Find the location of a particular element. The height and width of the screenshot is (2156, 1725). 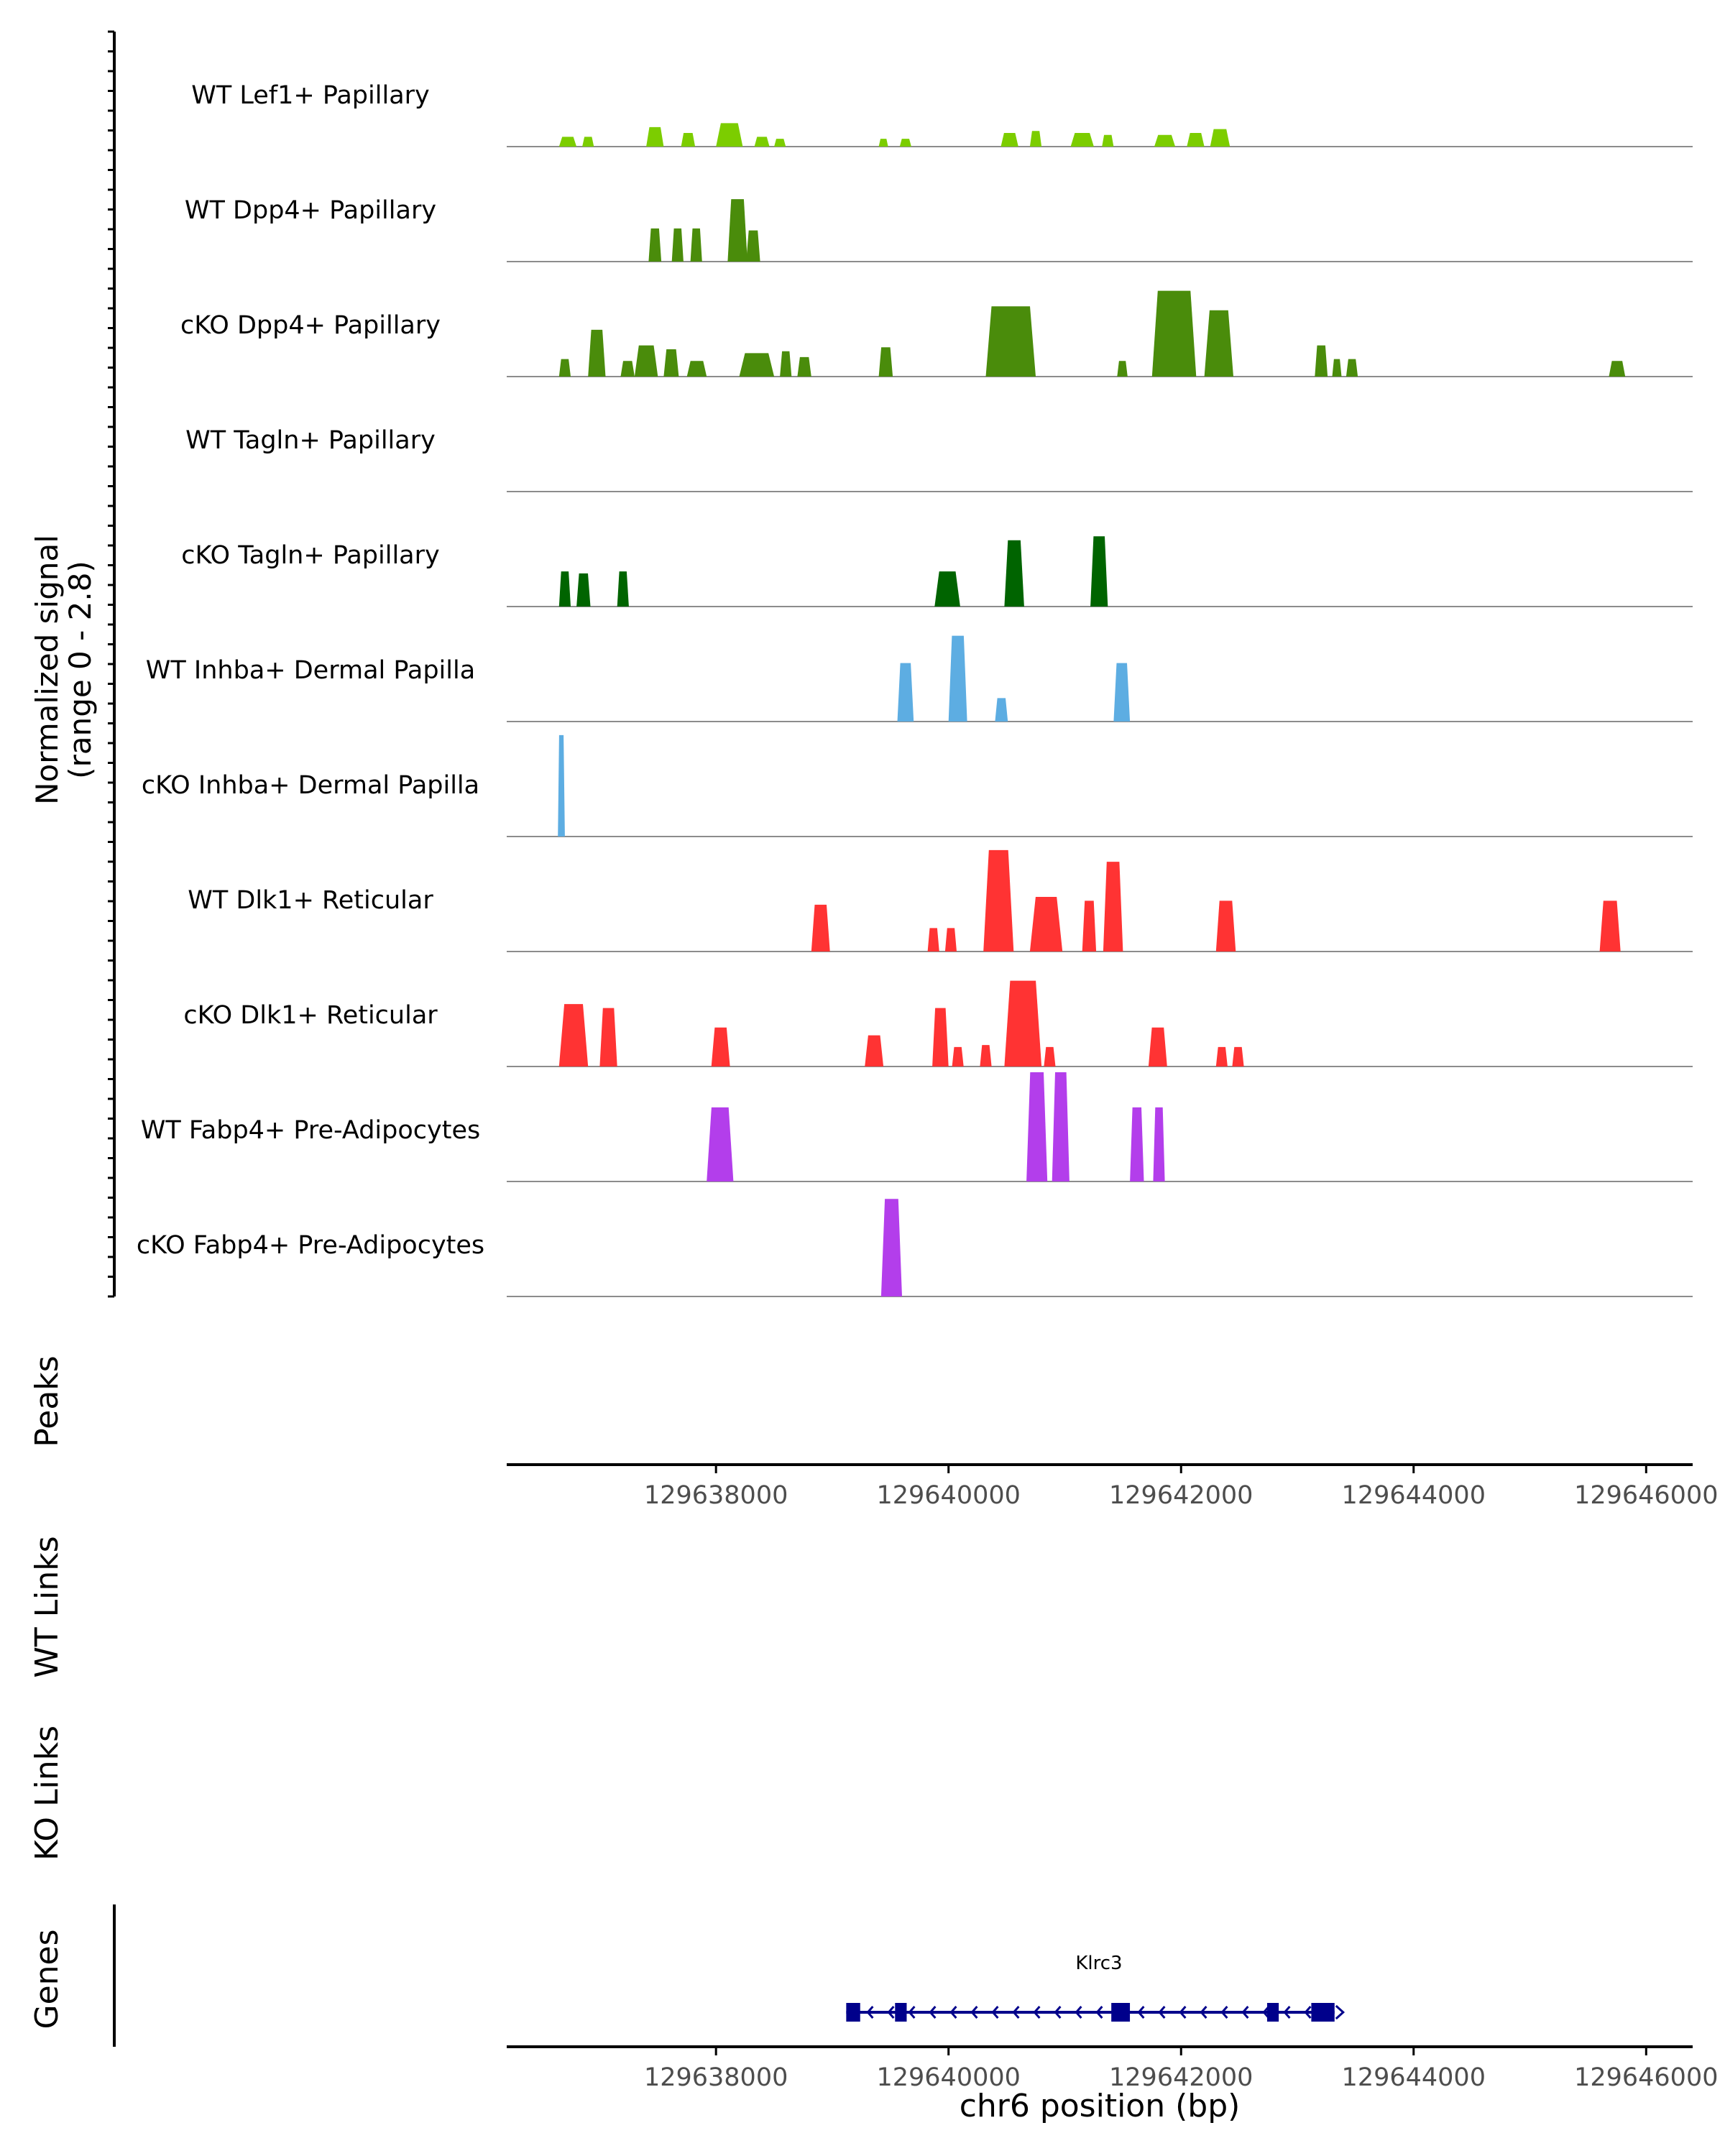

track-label: WT Dlk1+ Reticular is located at coordinates (310, 901).